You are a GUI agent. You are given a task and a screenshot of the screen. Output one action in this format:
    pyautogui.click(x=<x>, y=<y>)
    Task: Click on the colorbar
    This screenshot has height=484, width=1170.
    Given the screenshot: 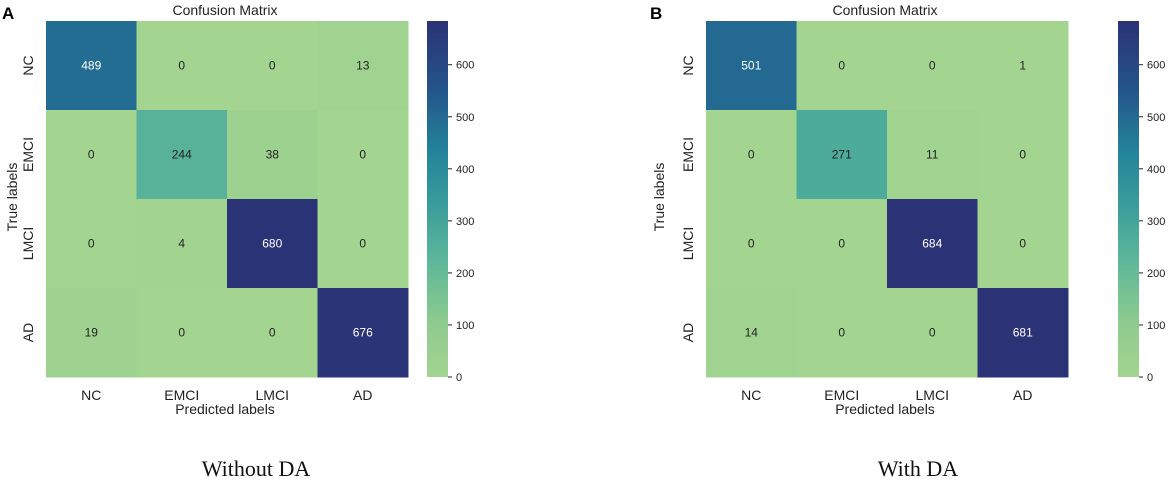 What is the action you would take?
    pyautogui.click(x=1128, y=199)
    